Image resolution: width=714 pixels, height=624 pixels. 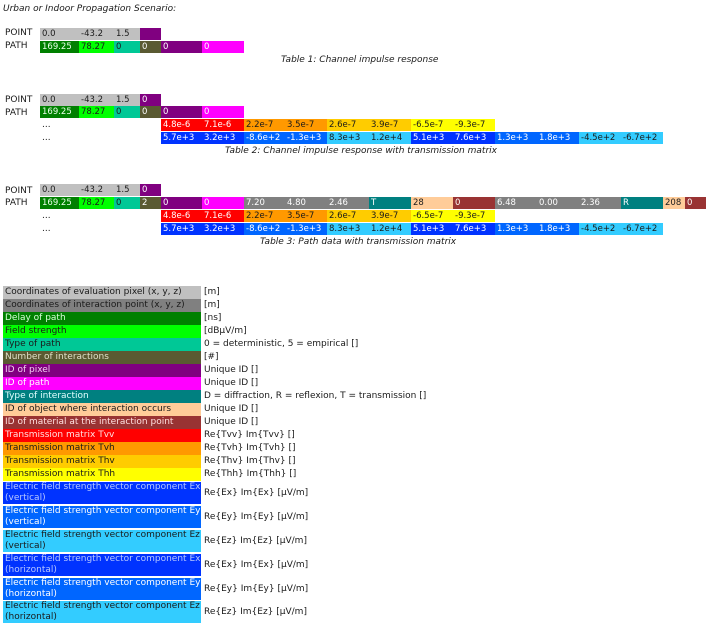 What do you see at coordinates (102, 435) in the screenshot?
I see `legend-tvv: Transmission matrix Tvv` at bounding box center [102, 435].